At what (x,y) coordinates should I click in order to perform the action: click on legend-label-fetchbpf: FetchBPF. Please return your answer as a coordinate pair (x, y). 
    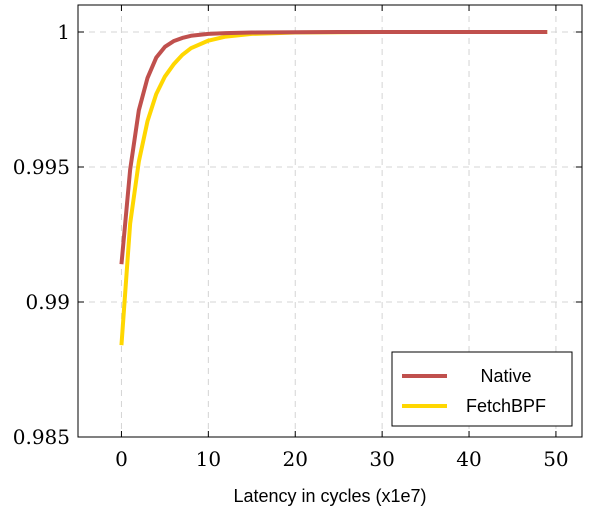
    Looking at the image, I should click on (506, 406).